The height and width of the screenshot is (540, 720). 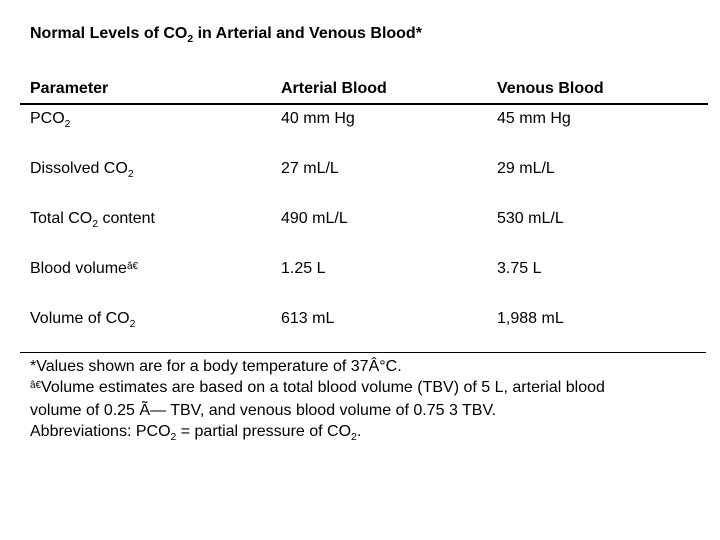 What do you see at coordinates (360, 271) in the screenshot?
I see `table-row-blood-volume: Blood volumeâ€ 1.25 L 3.75 L` at bounding box center [360, 271].